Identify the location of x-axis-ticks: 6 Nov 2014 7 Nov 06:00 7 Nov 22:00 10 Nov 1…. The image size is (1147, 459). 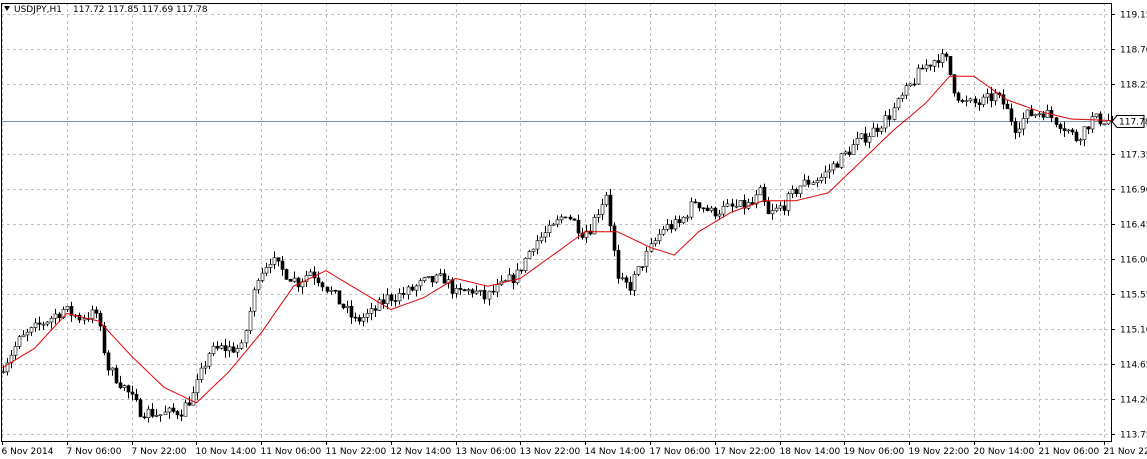
(574, 449).